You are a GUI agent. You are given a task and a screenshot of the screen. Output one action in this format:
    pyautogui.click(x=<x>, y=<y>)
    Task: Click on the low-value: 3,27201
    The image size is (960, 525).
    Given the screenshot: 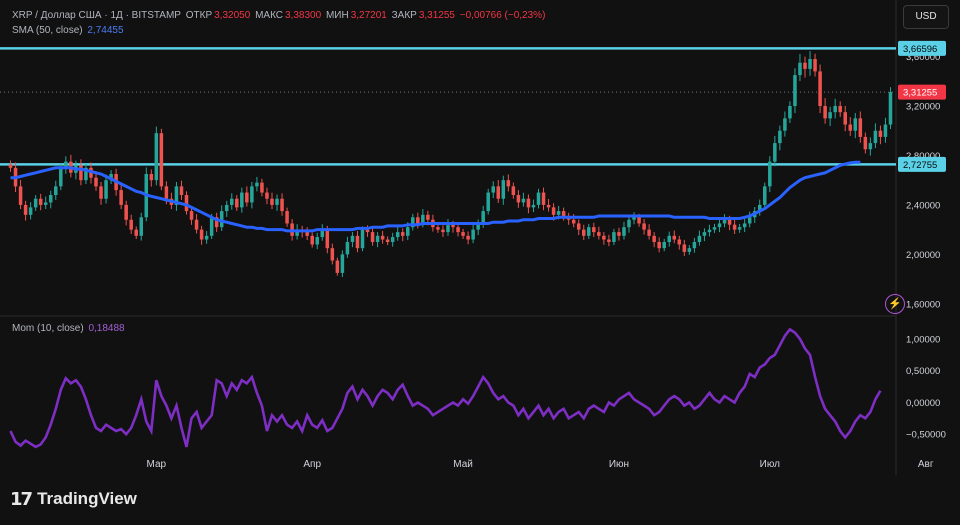 What is the action you would take?
    pyautogui.click(x=368, y=15)
    